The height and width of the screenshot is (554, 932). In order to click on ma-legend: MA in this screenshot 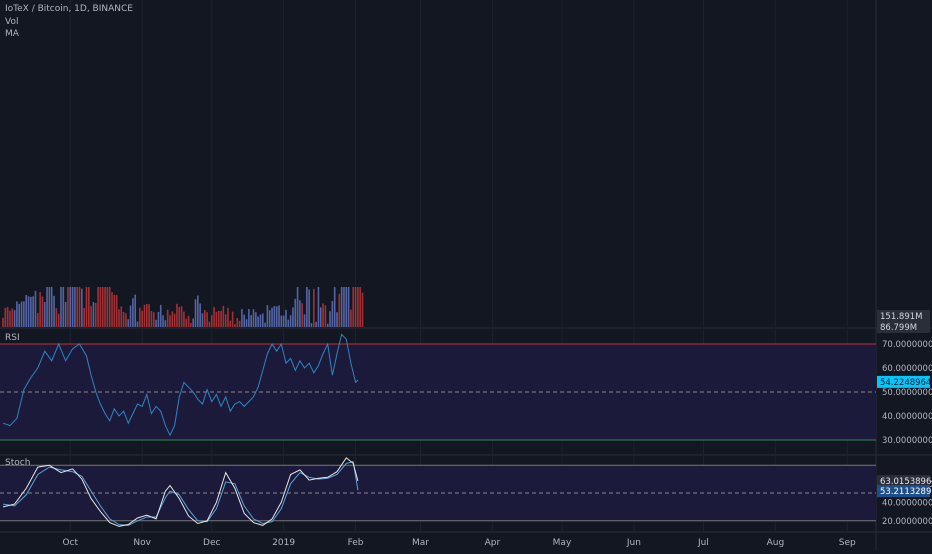, I will do `click(12, 34)`.